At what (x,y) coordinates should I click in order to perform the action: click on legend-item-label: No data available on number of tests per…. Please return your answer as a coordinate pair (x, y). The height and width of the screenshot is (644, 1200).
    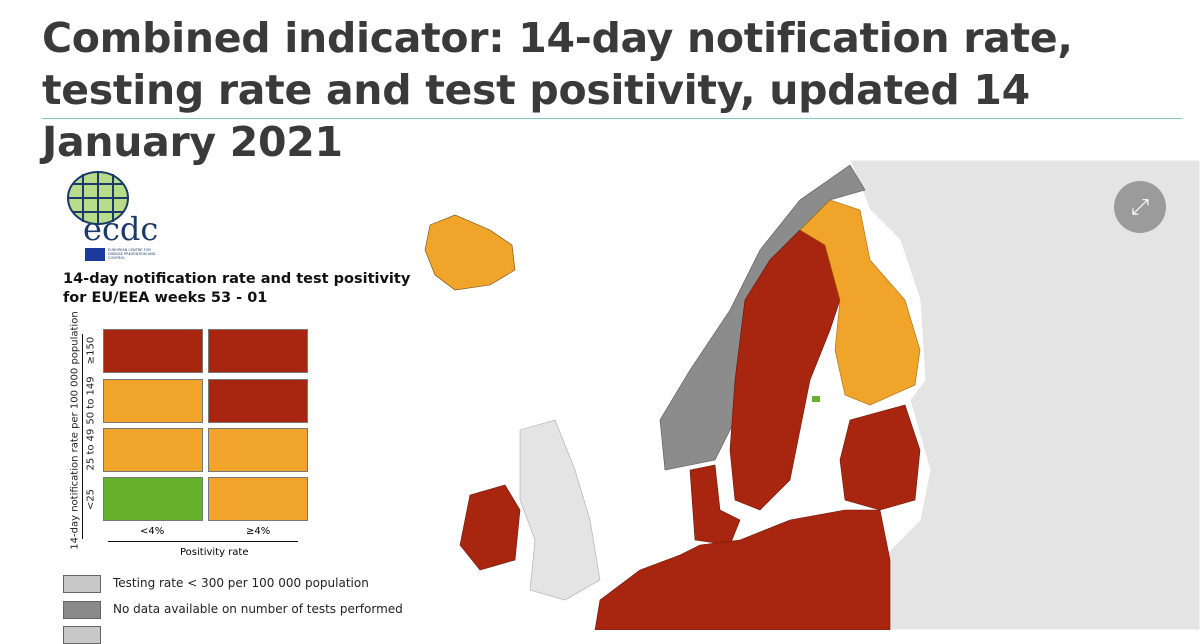
    Looking at the image, I should click on (258, 609).